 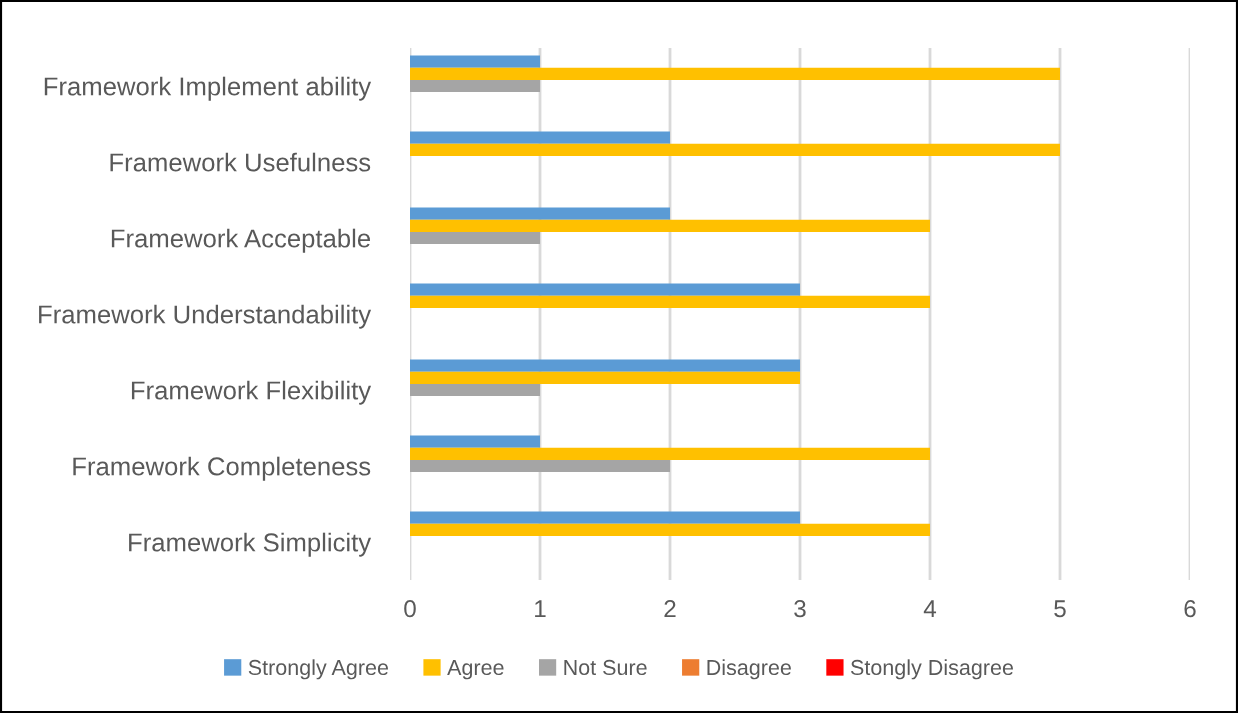 I want to click on y-tick-label: Framework Usefulness, so click(x=240, y=162).